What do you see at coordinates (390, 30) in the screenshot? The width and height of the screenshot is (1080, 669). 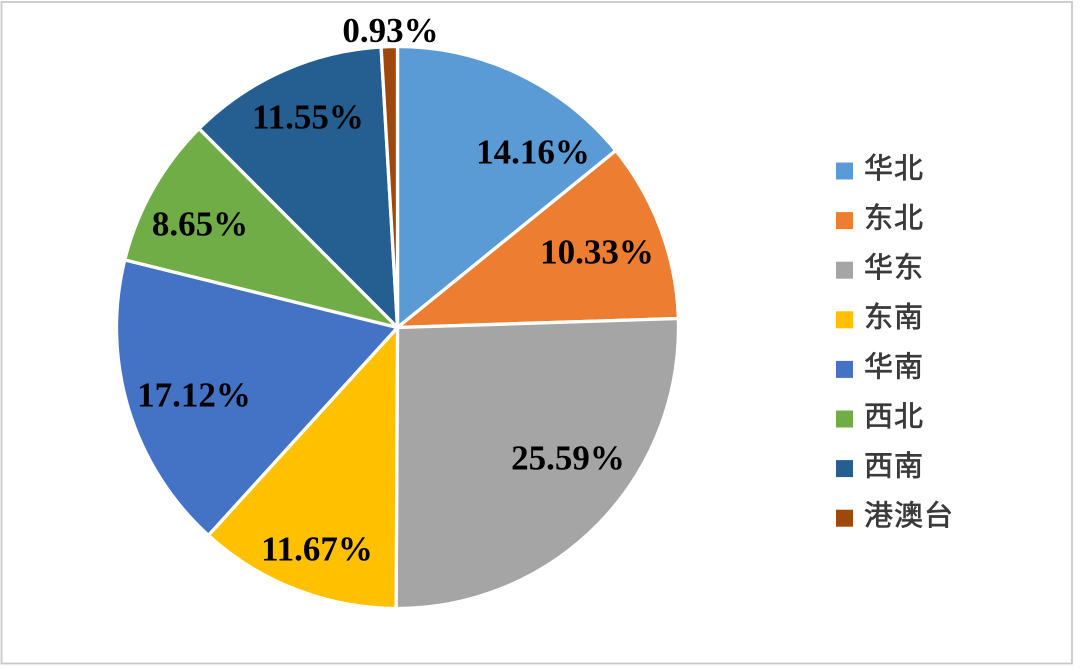 I see `svg-text: 0.93%` at bounding box center [390, 30].